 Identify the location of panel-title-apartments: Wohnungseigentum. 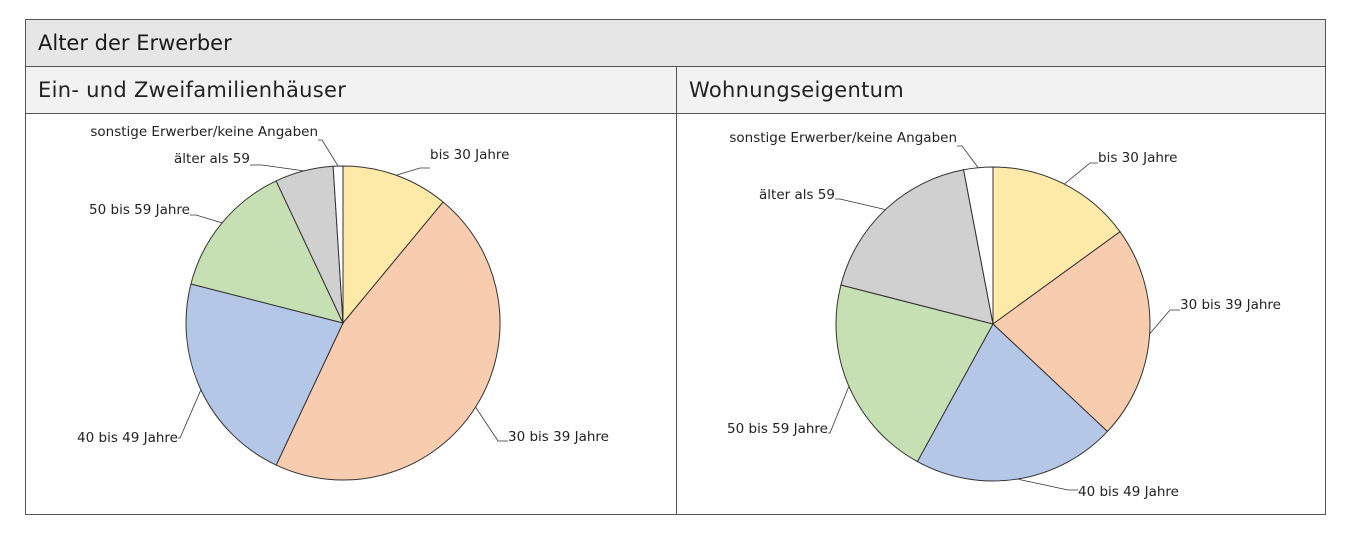
(797, 90).